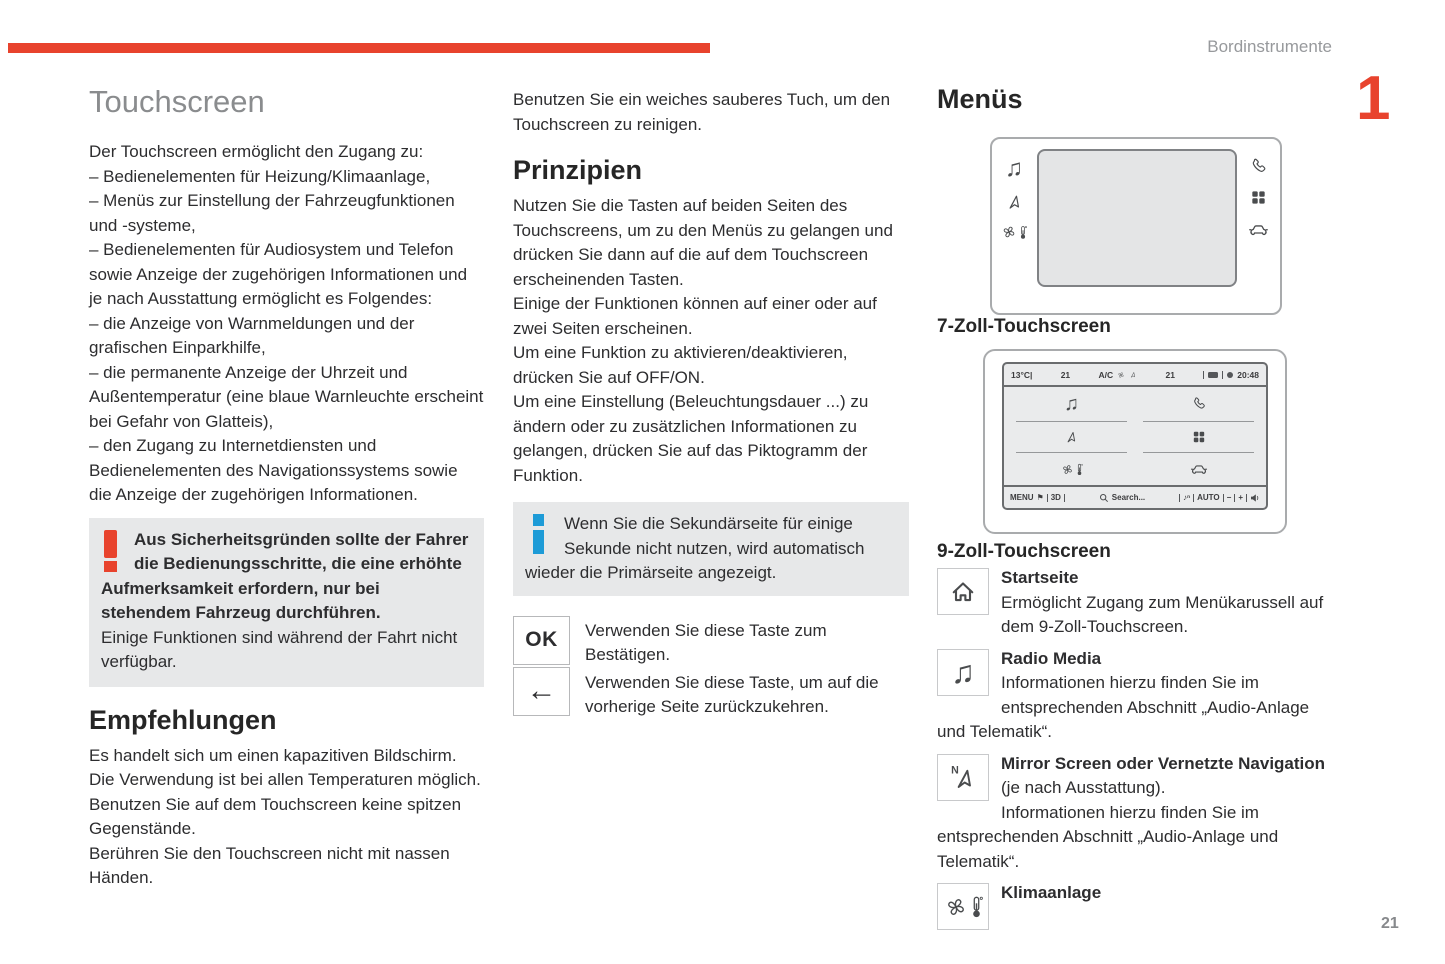  Describe the element at coordinates (1229, 497) in the screenshot. I see `minus-label: −` at that location.